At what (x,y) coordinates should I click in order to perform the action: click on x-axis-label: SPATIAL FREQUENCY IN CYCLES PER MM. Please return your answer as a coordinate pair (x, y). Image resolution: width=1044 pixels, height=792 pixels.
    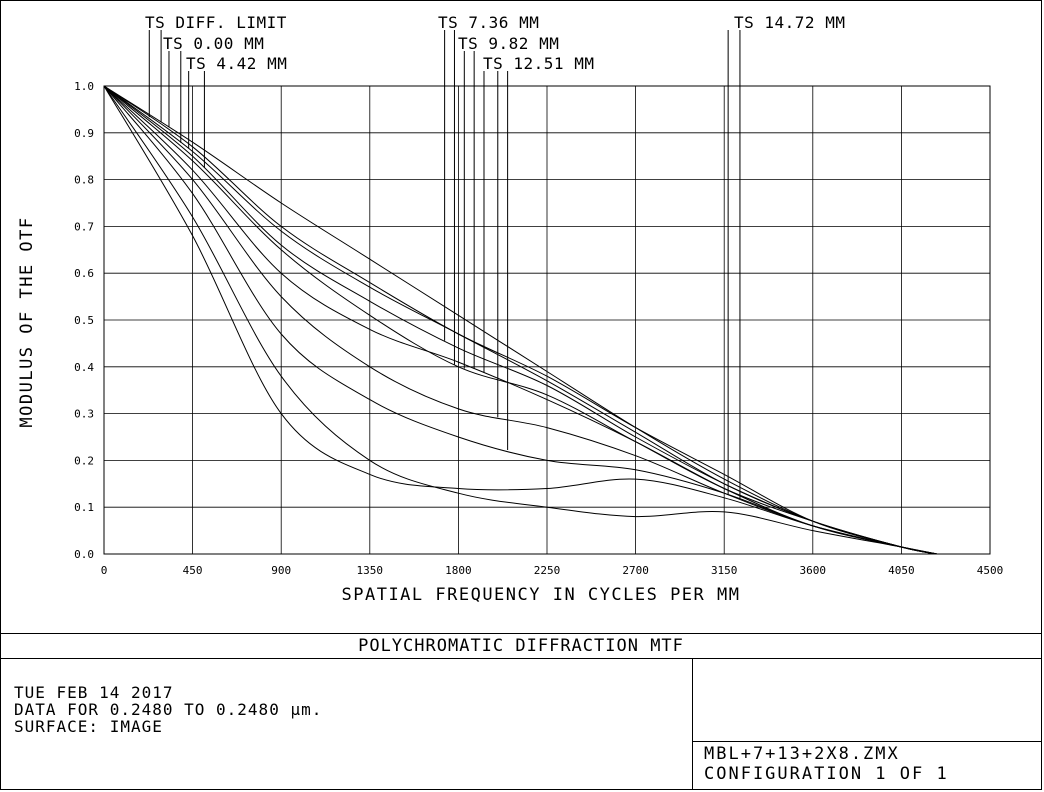
    Looking at the image, I should click on (541, 595).